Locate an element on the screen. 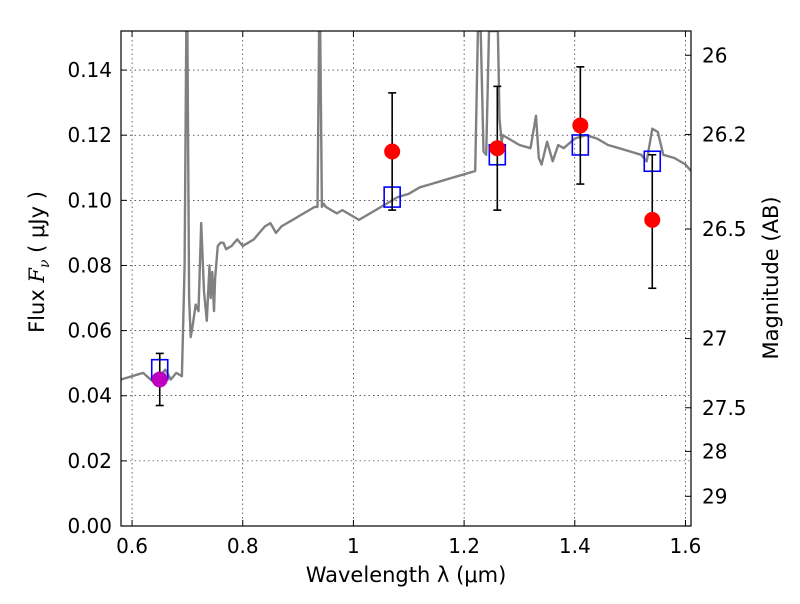  right-tick-label: 27.5 is located at coordinates (724, 408).